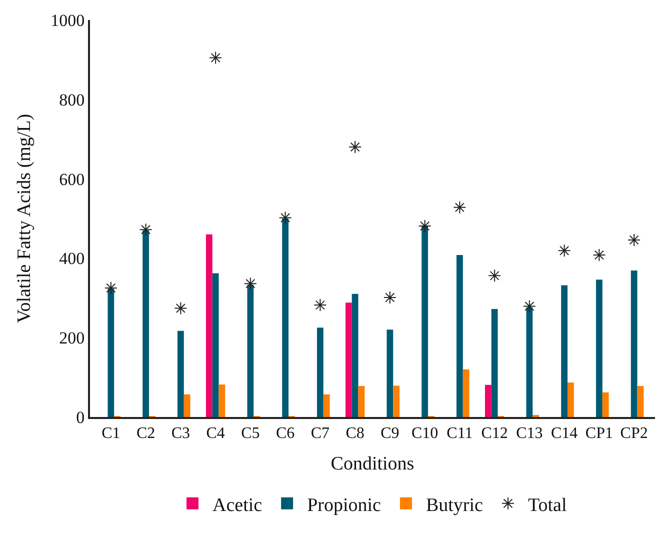 The image size is (670, 535). What do you see at coordinates (72, 258) in the screenshot?
I see `y-tick-label: 400` at bounding box center [72, 258].